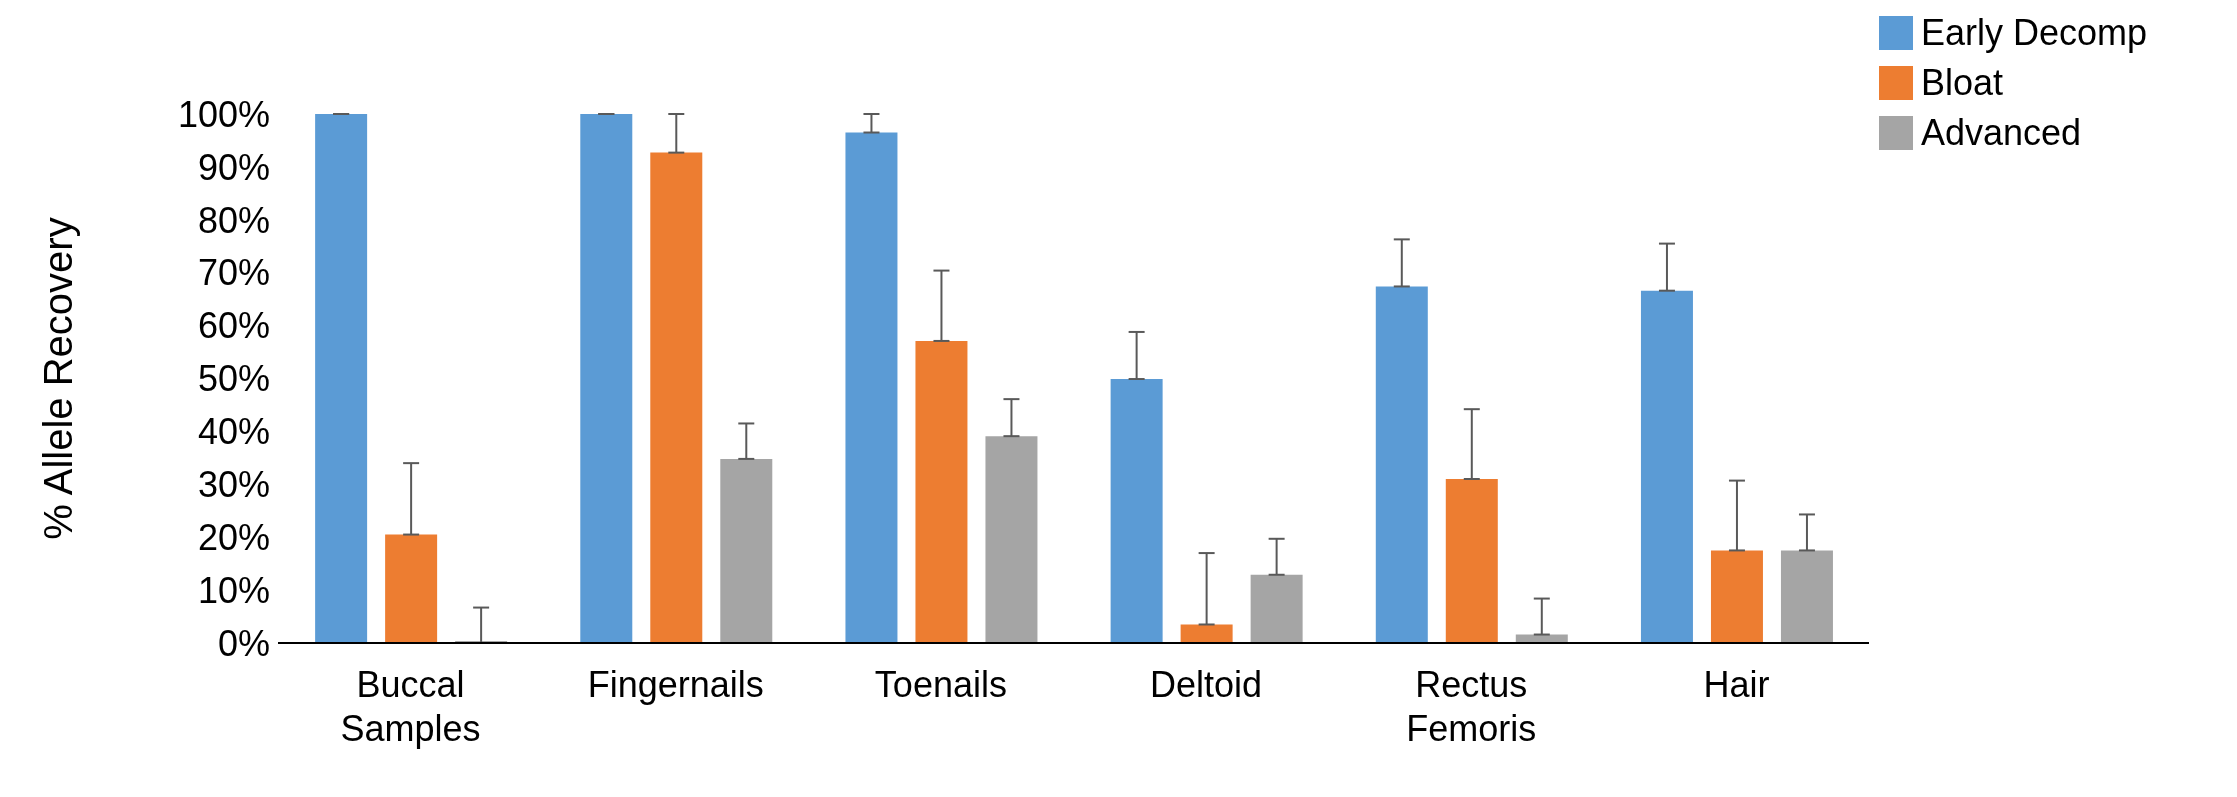 The width and height of the screenshot is (2237, 797). I want to click on y-tick-label: 90%, so click(233, 167).